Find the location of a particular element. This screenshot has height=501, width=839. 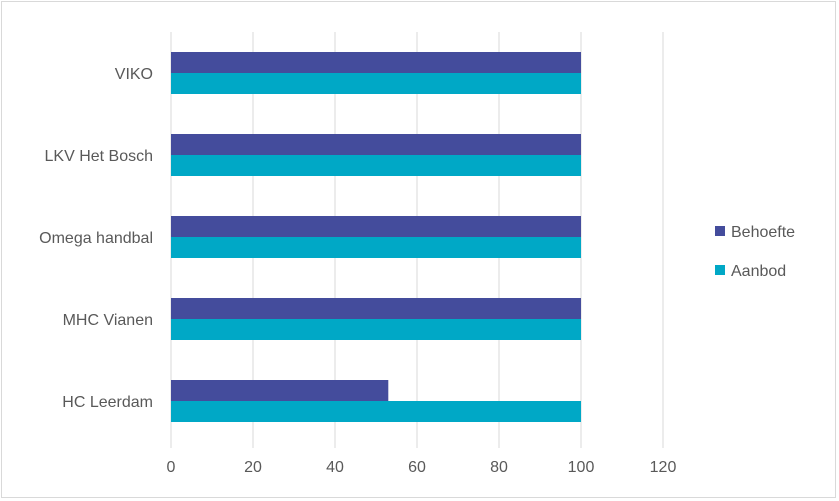

category-label: LKV Het Bosch is located at coordinates (99, 156).